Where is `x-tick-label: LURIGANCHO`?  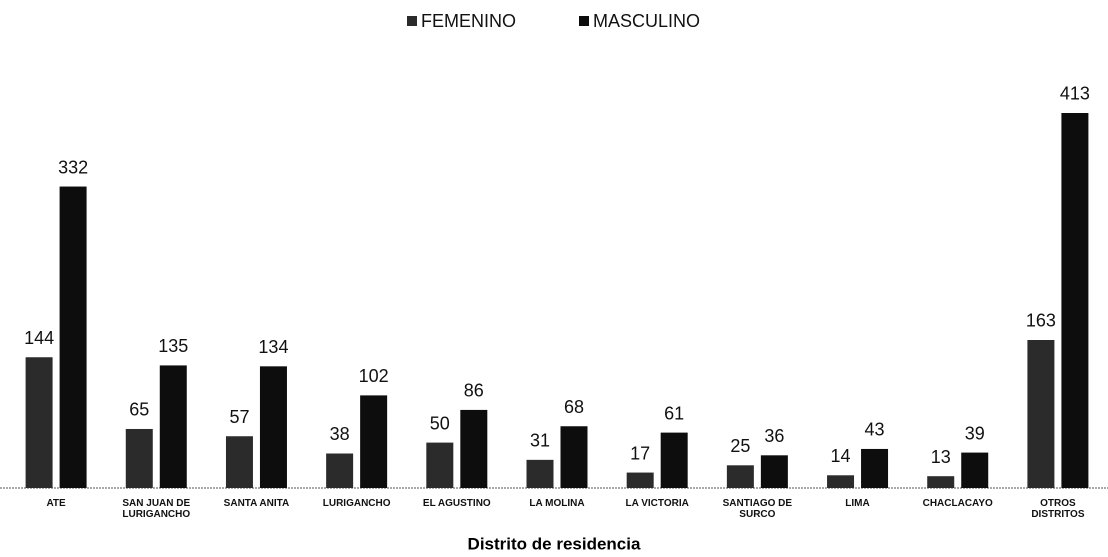 x-tick-label: LURIGANCHO is located at coordinates (356, 503).